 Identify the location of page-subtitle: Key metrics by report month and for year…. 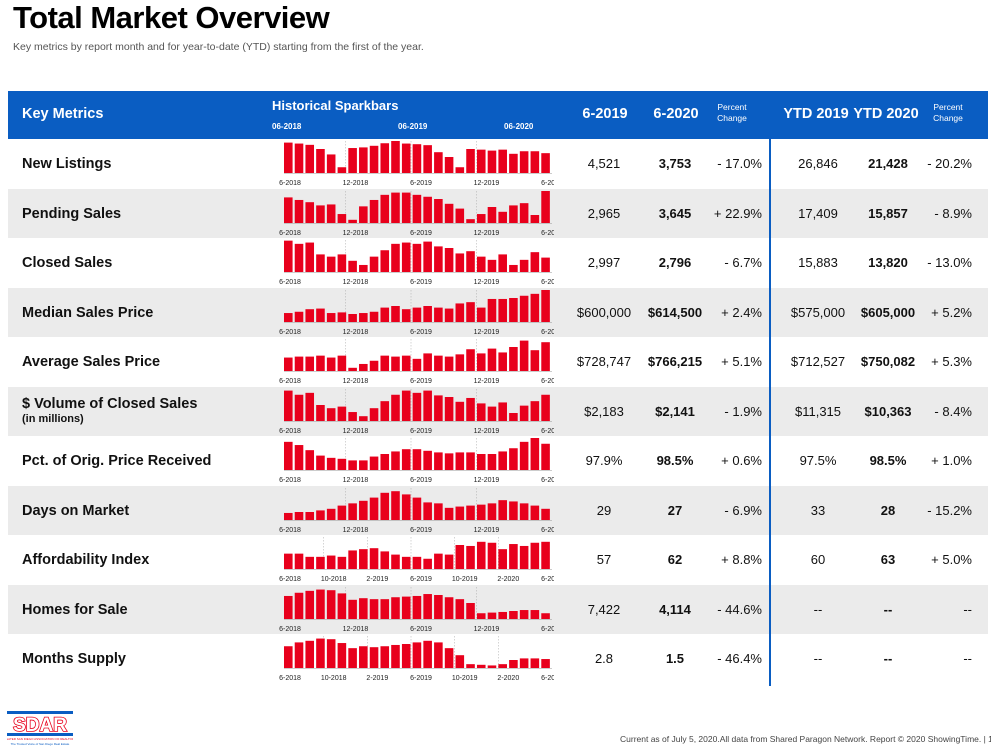
(218, 47).